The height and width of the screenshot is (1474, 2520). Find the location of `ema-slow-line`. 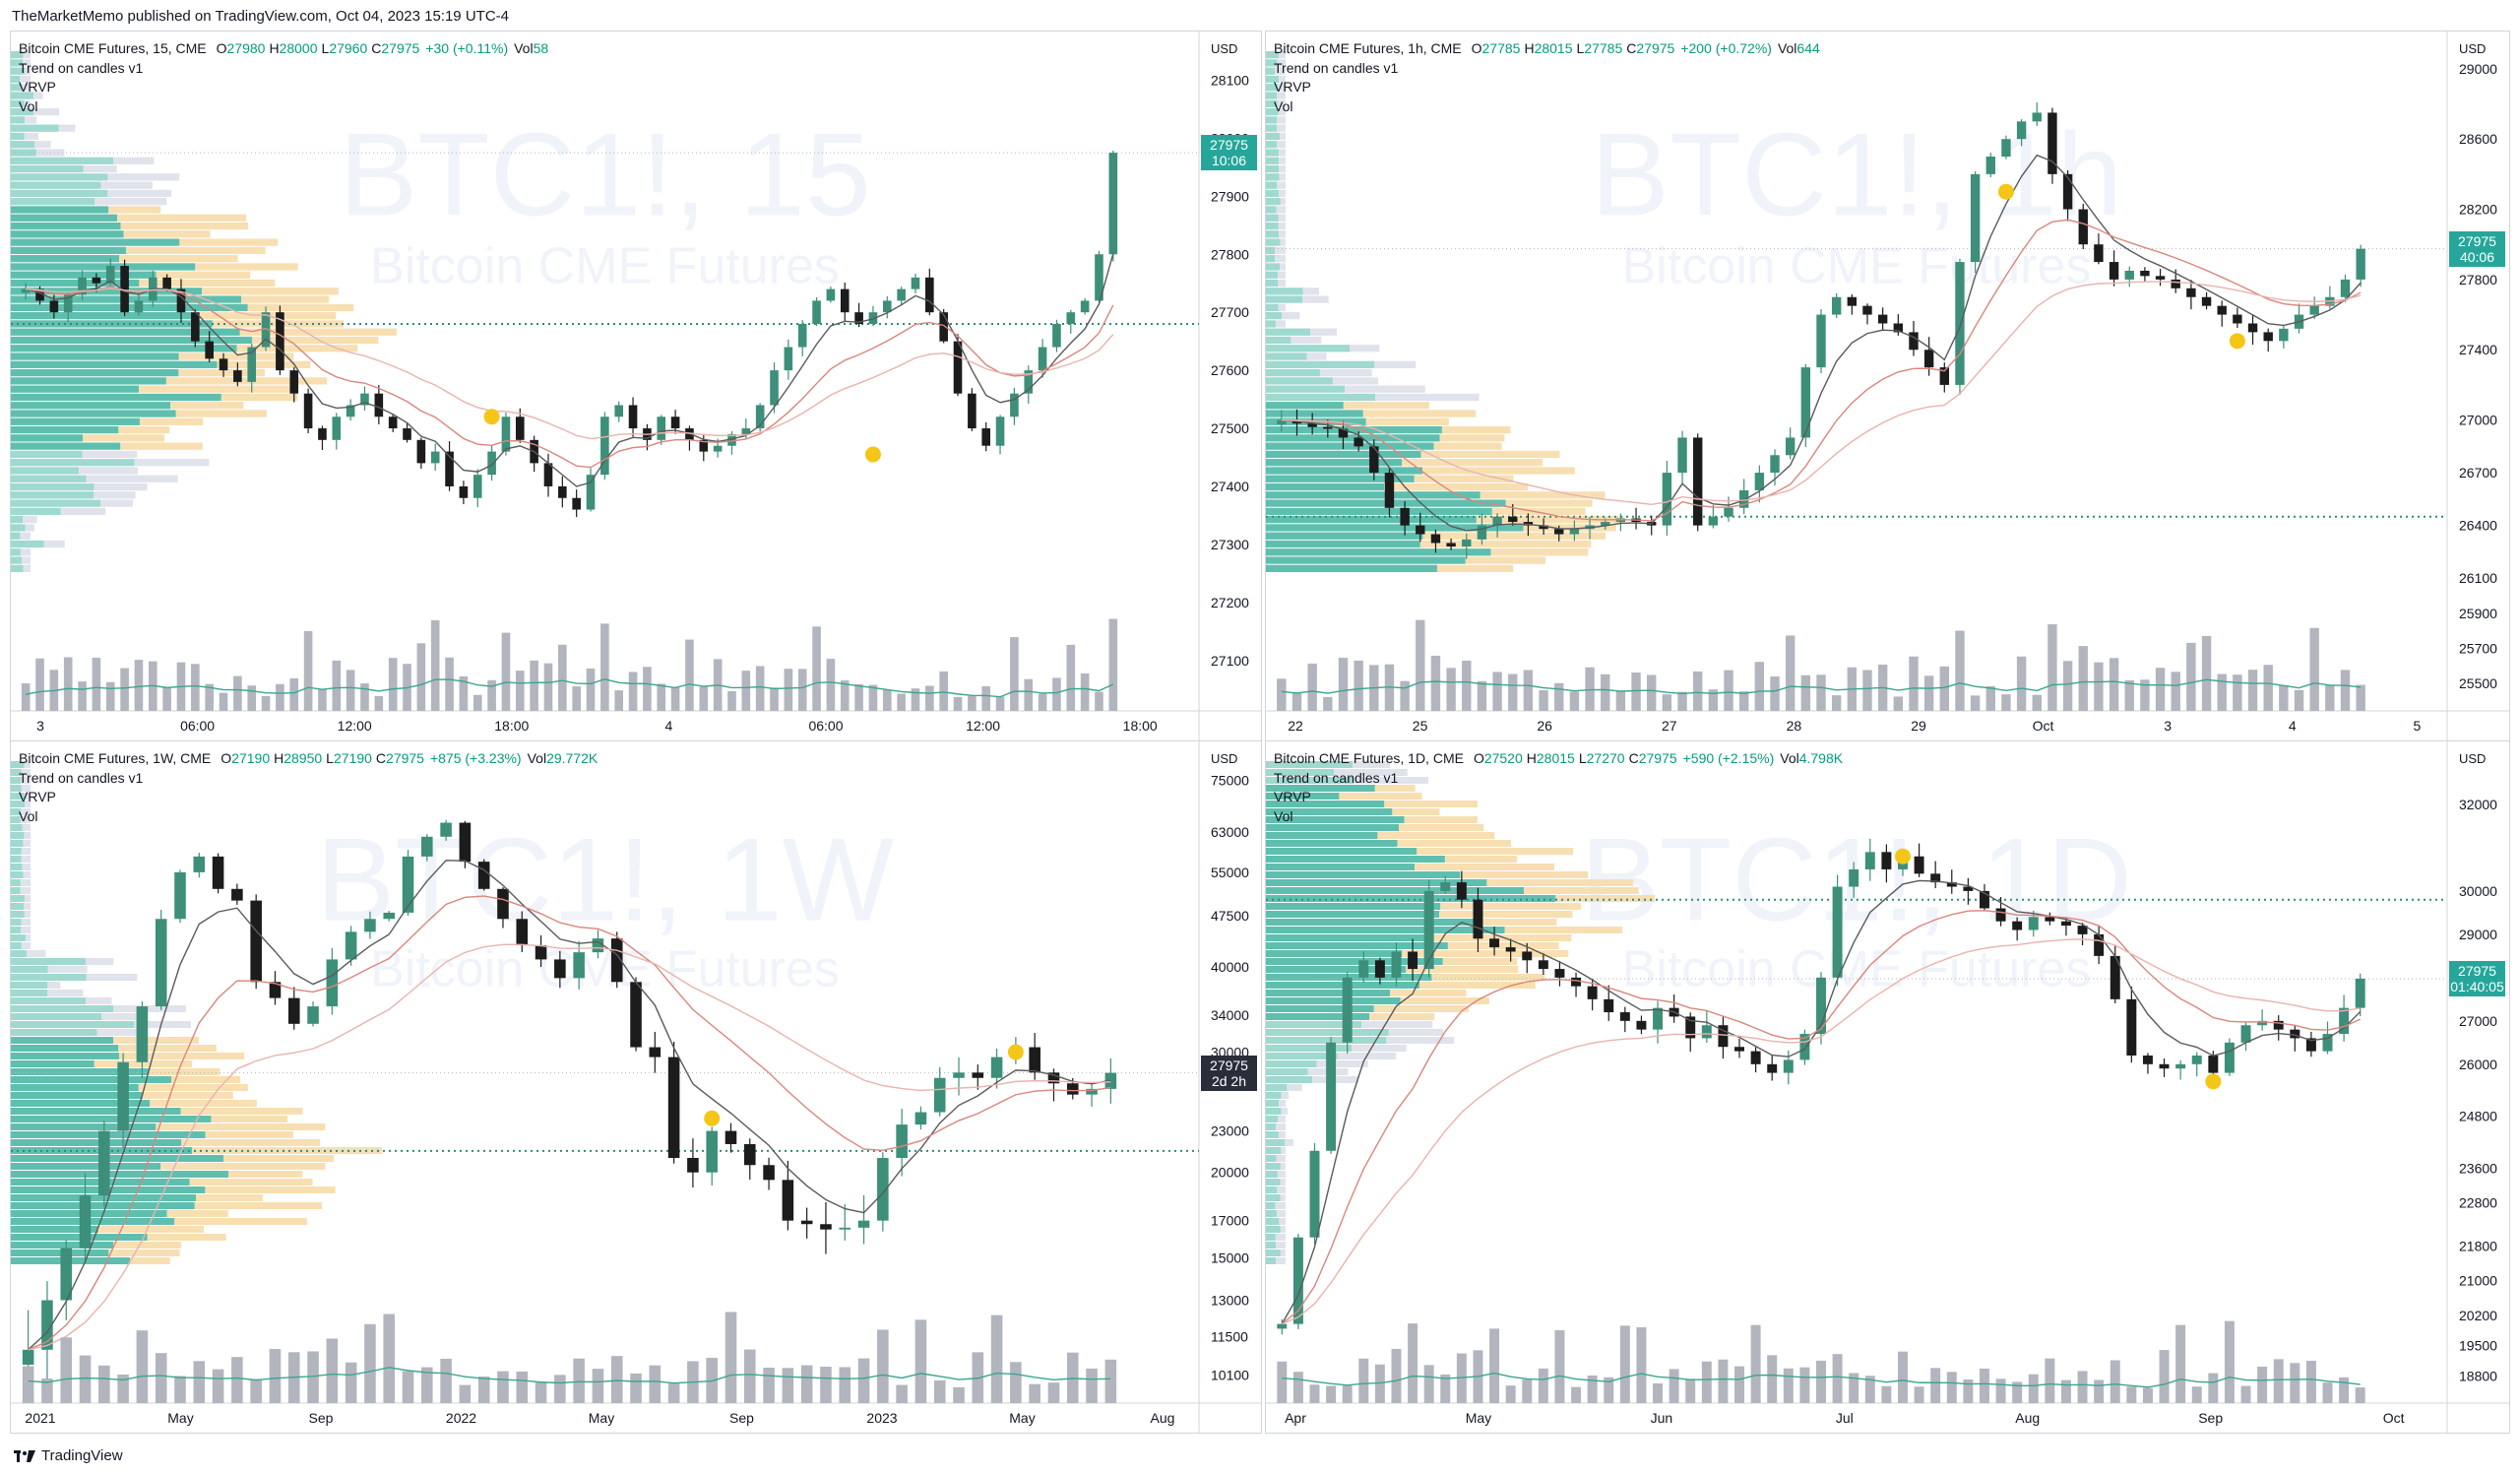

ema-slow-line is located at coordinates (570, 364).